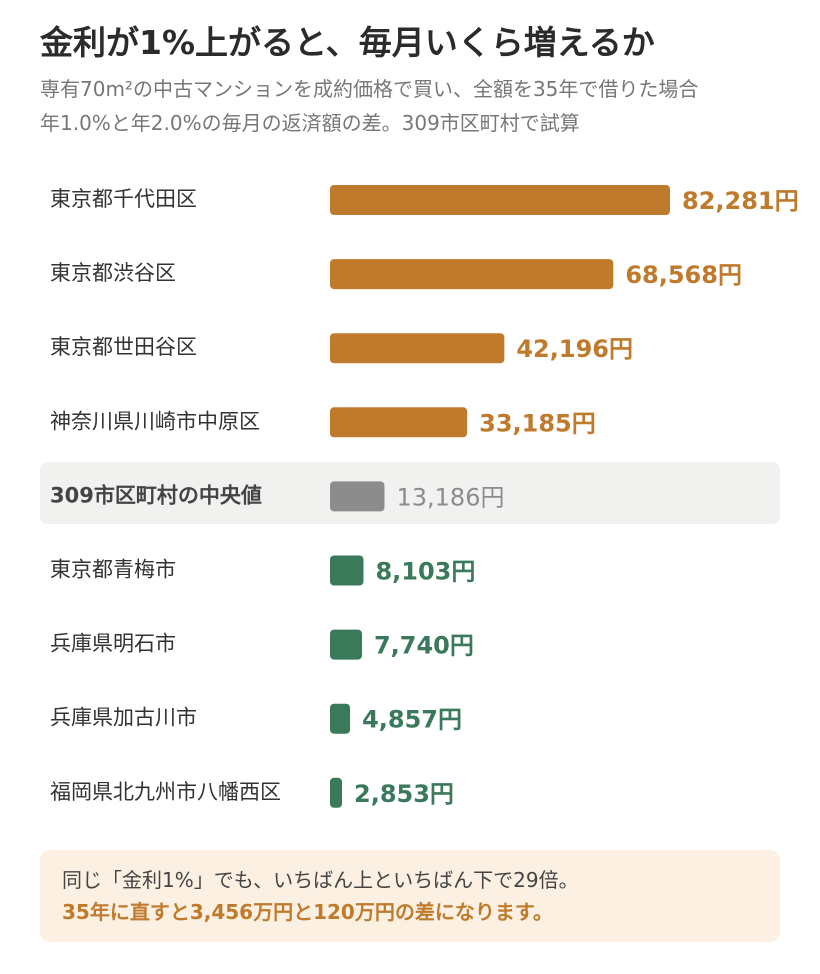 The width and height of the screenshot is (820, 974). I want to click on note-line-2: 35年に直すと3,456万円と120万円の差になります。, so click(307, 912).